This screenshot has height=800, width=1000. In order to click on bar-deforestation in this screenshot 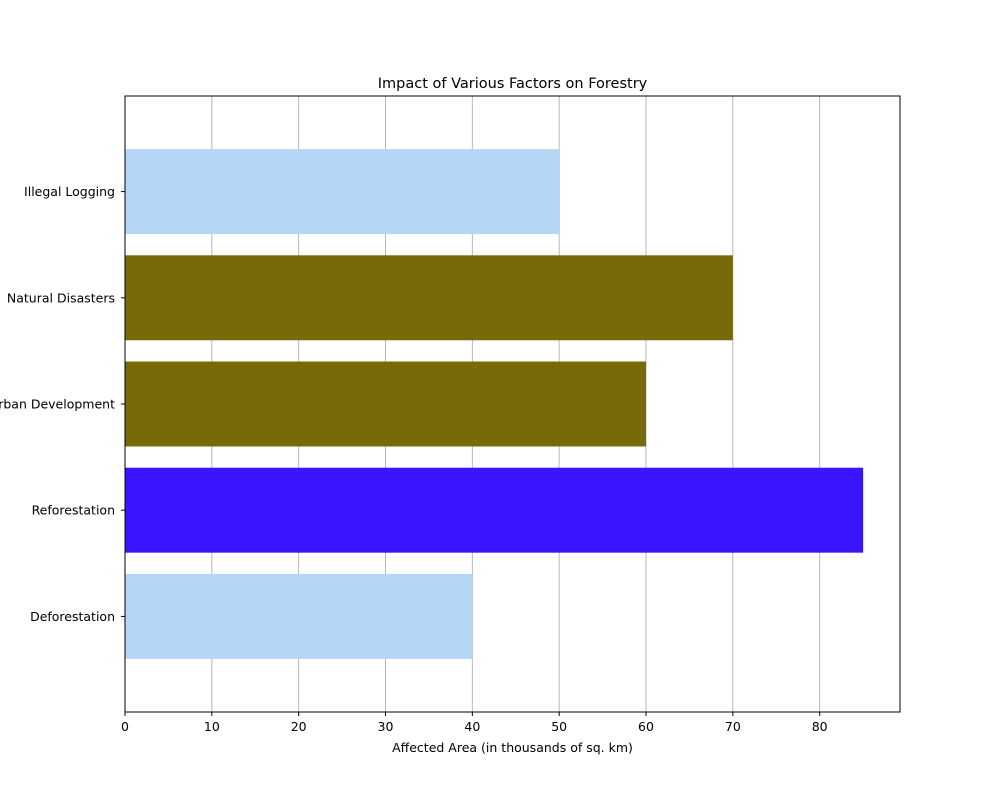, I will do `click(299, 616)`.